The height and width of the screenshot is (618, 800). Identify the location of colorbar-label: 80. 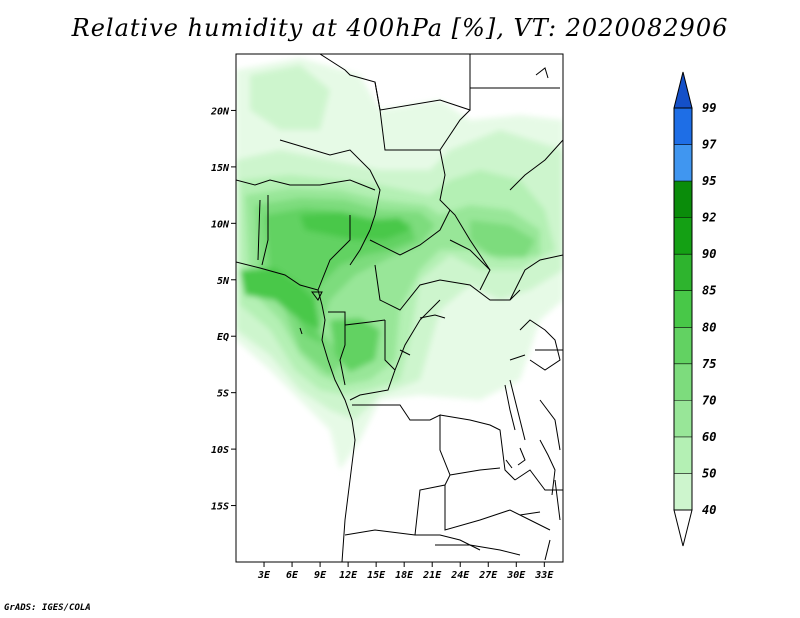
(709, 327).